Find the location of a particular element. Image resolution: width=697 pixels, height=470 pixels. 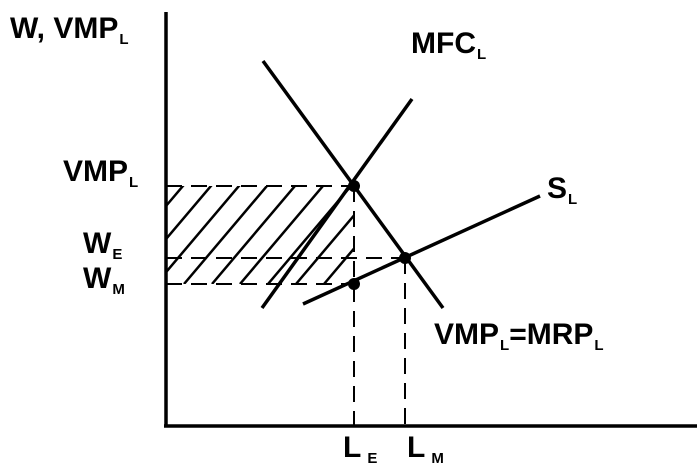

mfc-label-main: MFC is located at coordinates (443, 43).